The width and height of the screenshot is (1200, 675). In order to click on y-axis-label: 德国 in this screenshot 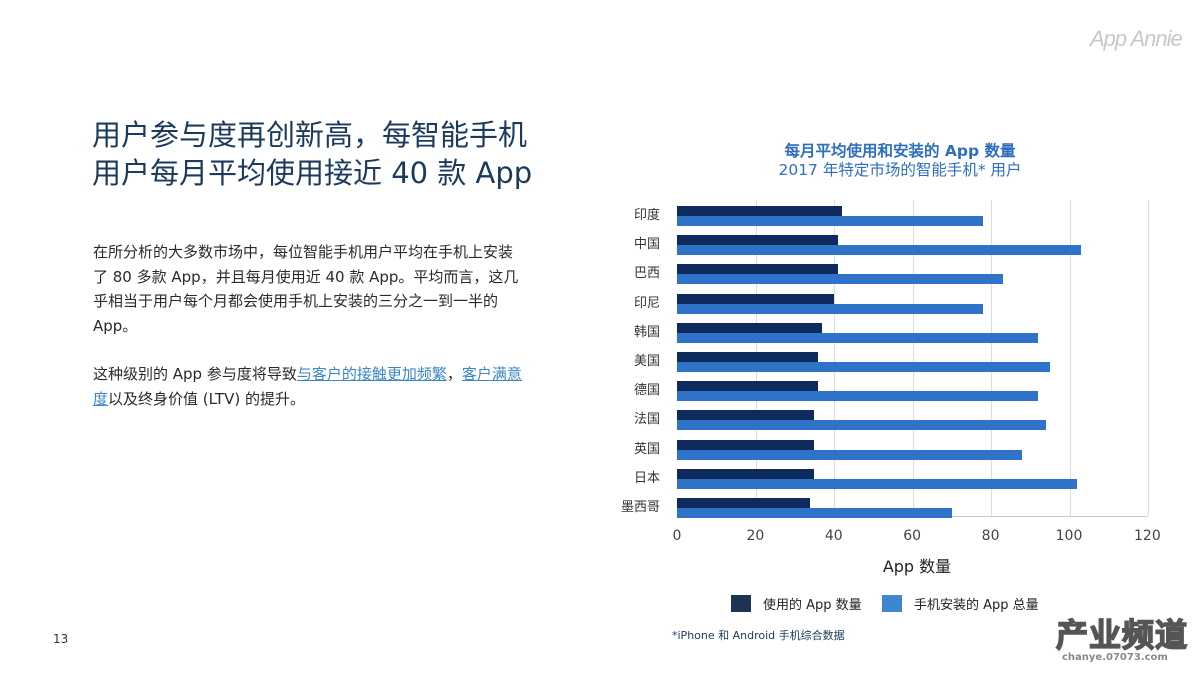, I will do `click(646, 391)`.